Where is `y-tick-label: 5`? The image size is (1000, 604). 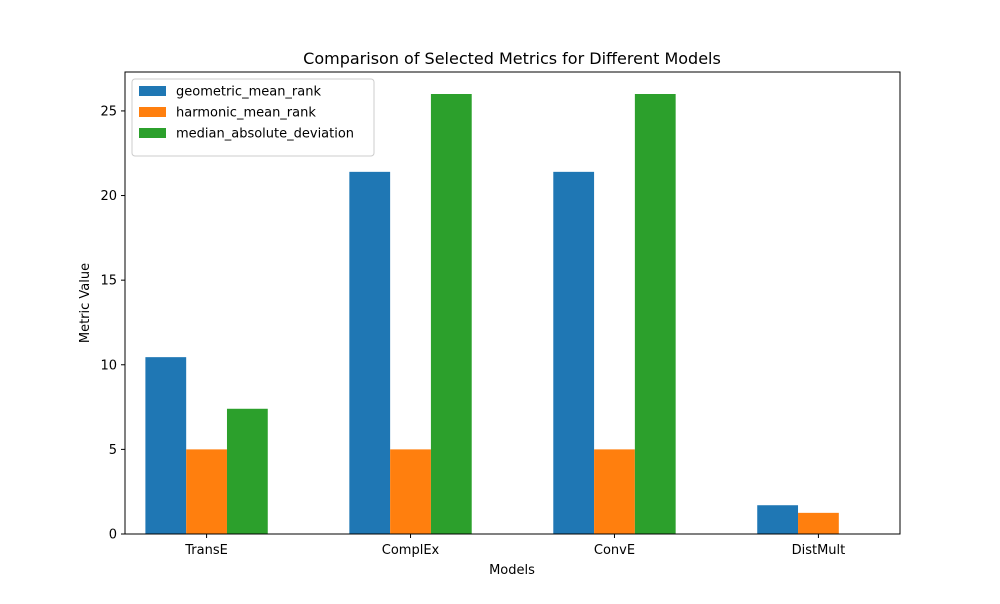 y-tick-label: 5 is located at coordinates (113, 450).